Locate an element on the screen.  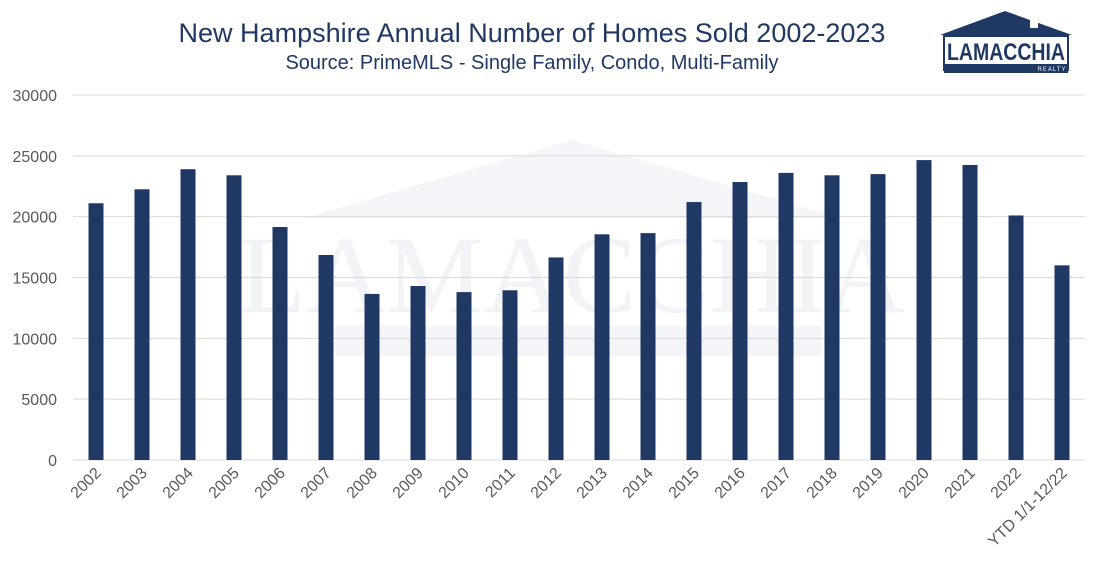
x-tick-label: 2020 is located at coordinates (914, 483).